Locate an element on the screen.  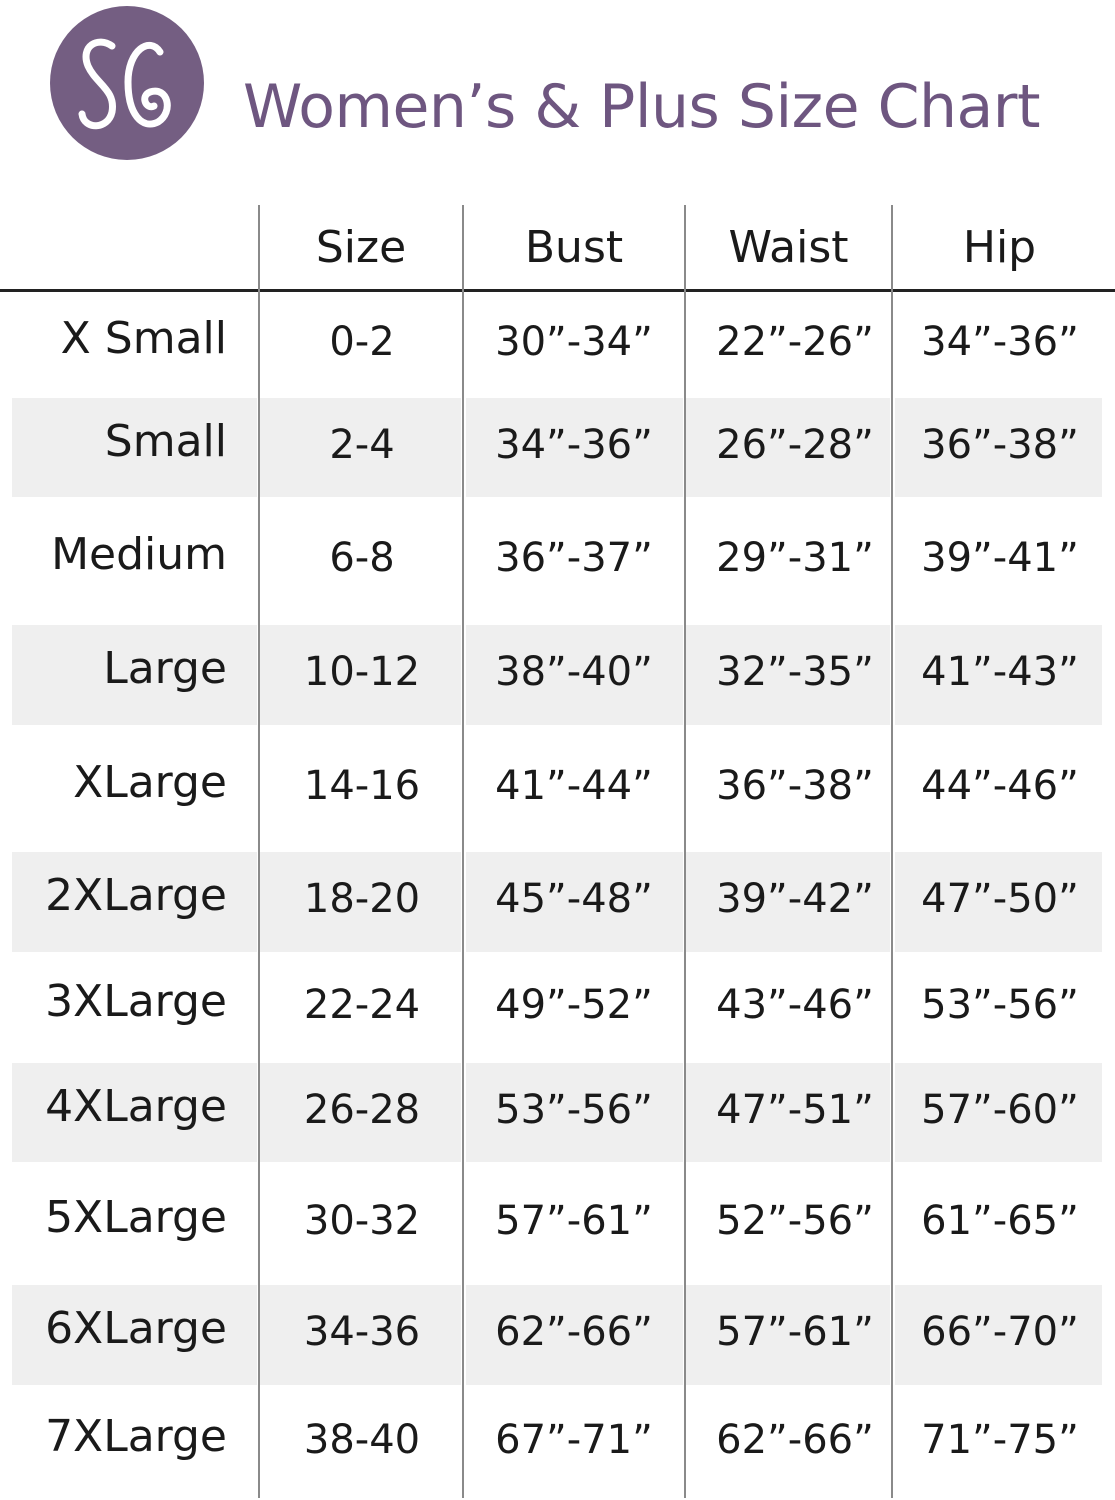
row-label: 7XLarge is located at coordinates (136, 1436).